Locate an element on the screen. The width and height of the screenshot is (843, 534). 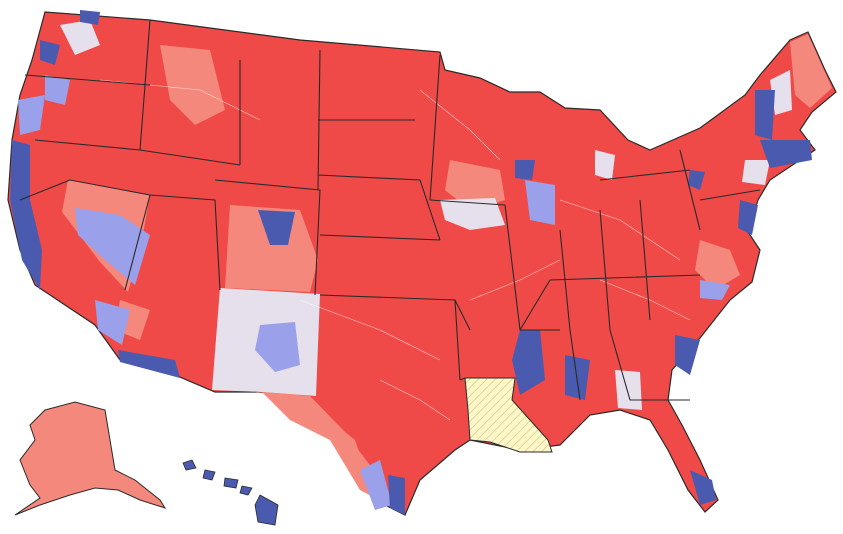
alaska is located at coordinates (90, 458).